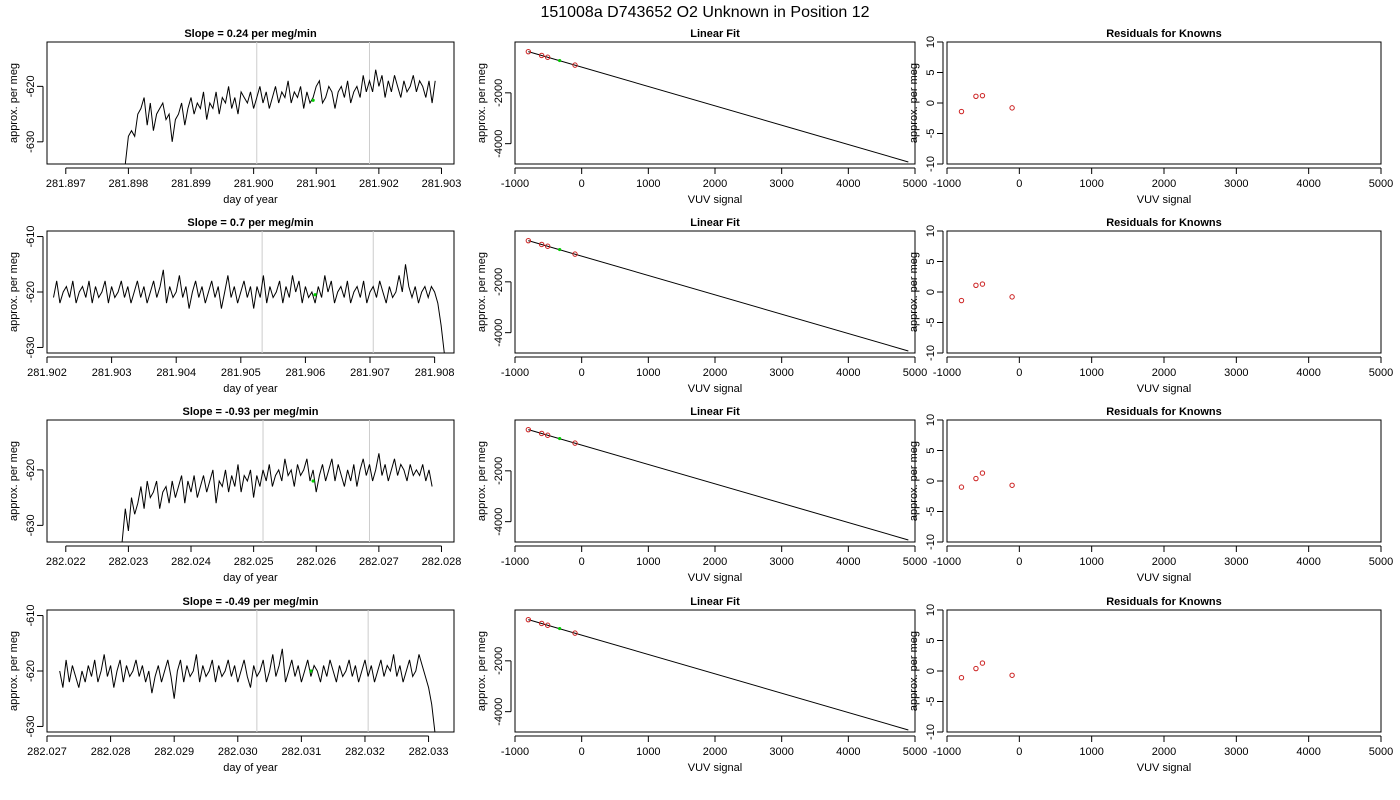 The image size is (1400, 800). What do you see at coordinates (47, 752) in the screenshot?
I see `x-tick-label: 282.027` at bounding box center [47, 752].